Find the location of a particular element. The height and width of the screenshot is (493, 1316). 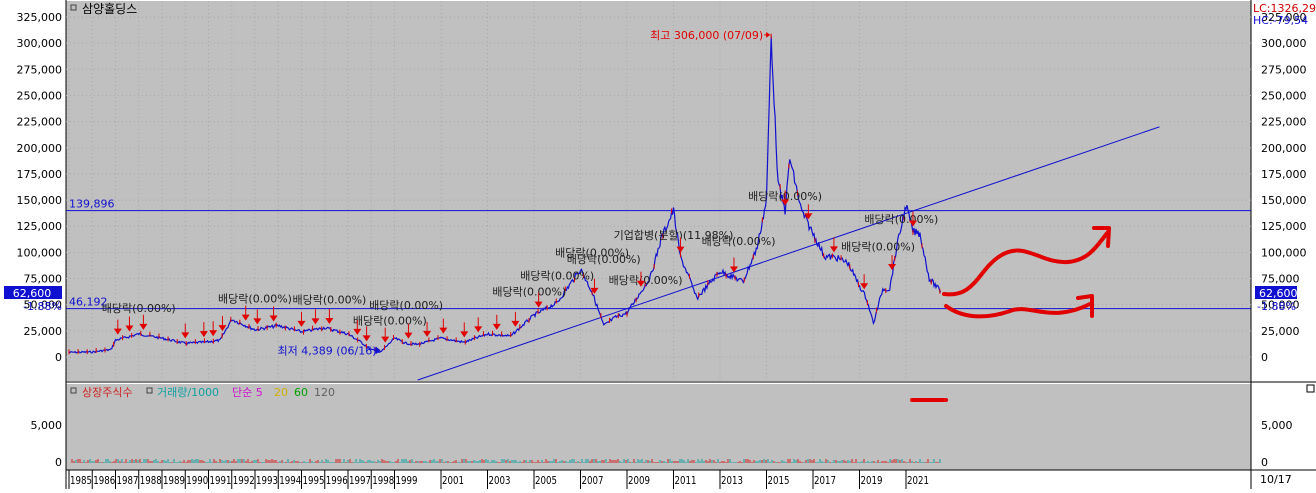

horizontal-level-label: 46,192 is located at coordinates (88, 302).